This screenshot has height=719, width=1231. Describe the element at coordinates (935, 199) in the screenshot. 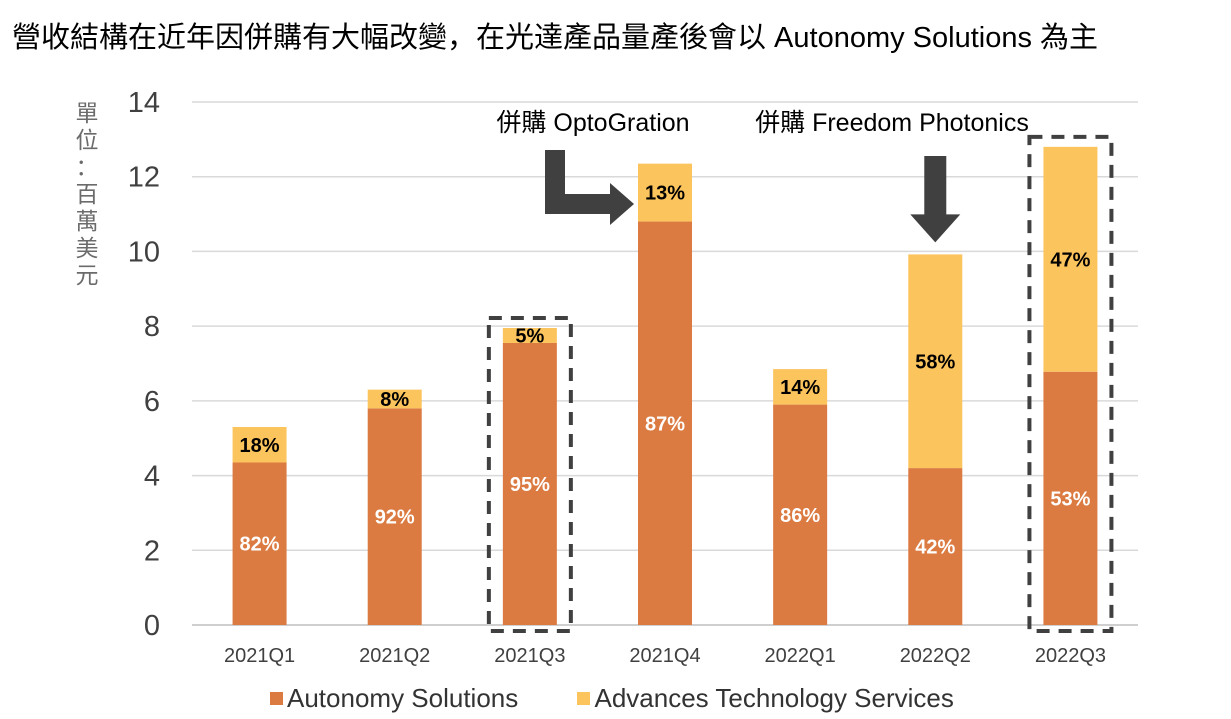

I see `arrow-freedom` at that location.